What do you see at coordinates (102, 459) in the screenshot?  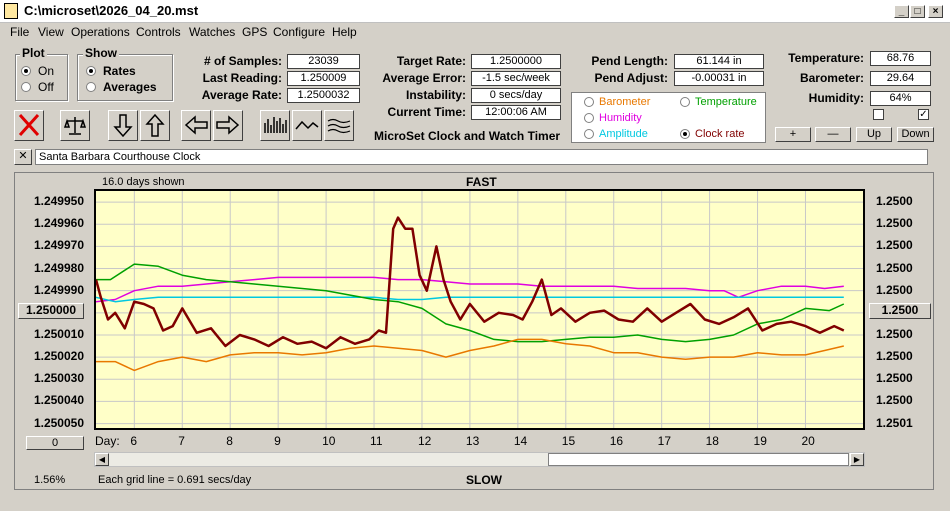 I see `scroll-left-arrow: ◀` at bounding box center [102, 459].